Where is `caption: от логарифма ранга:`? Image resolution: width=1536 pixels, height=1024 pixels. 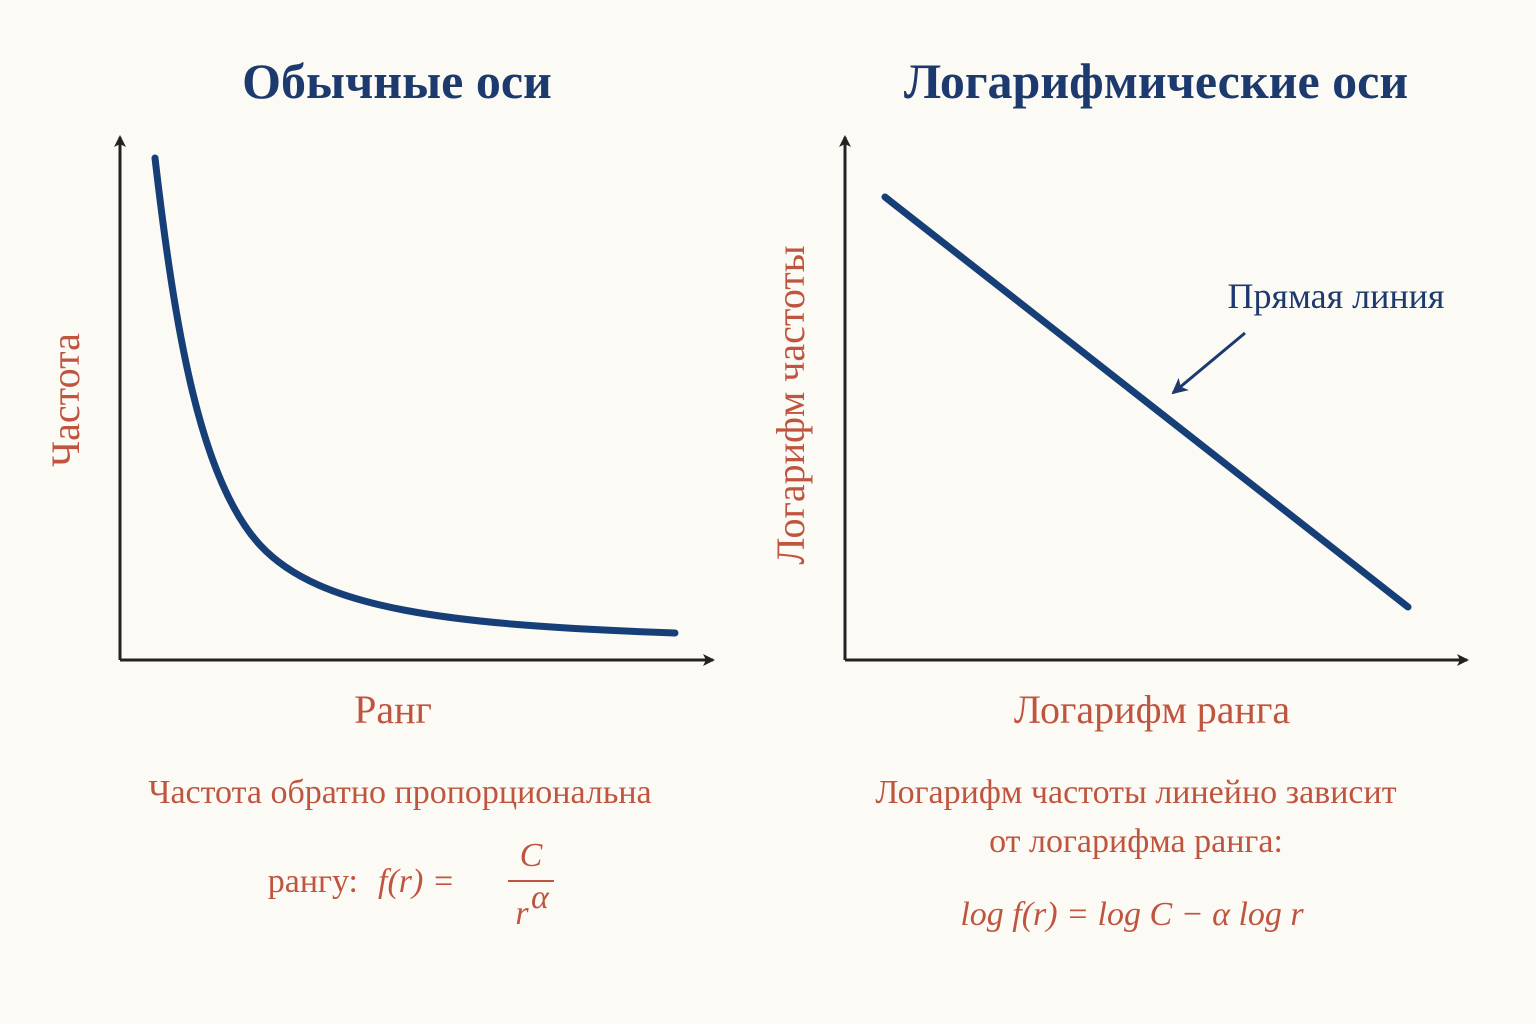 caption: от логарифма ранга: is located at coordinates (1136, 841).